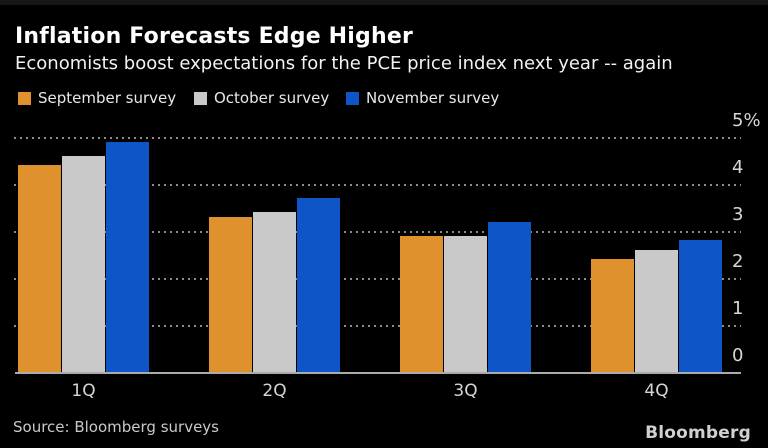  What do you see at coordinates (738, 355) in the screenshot?
I see `y-axis-tick-label: 0` at bounding box center [738, 355].